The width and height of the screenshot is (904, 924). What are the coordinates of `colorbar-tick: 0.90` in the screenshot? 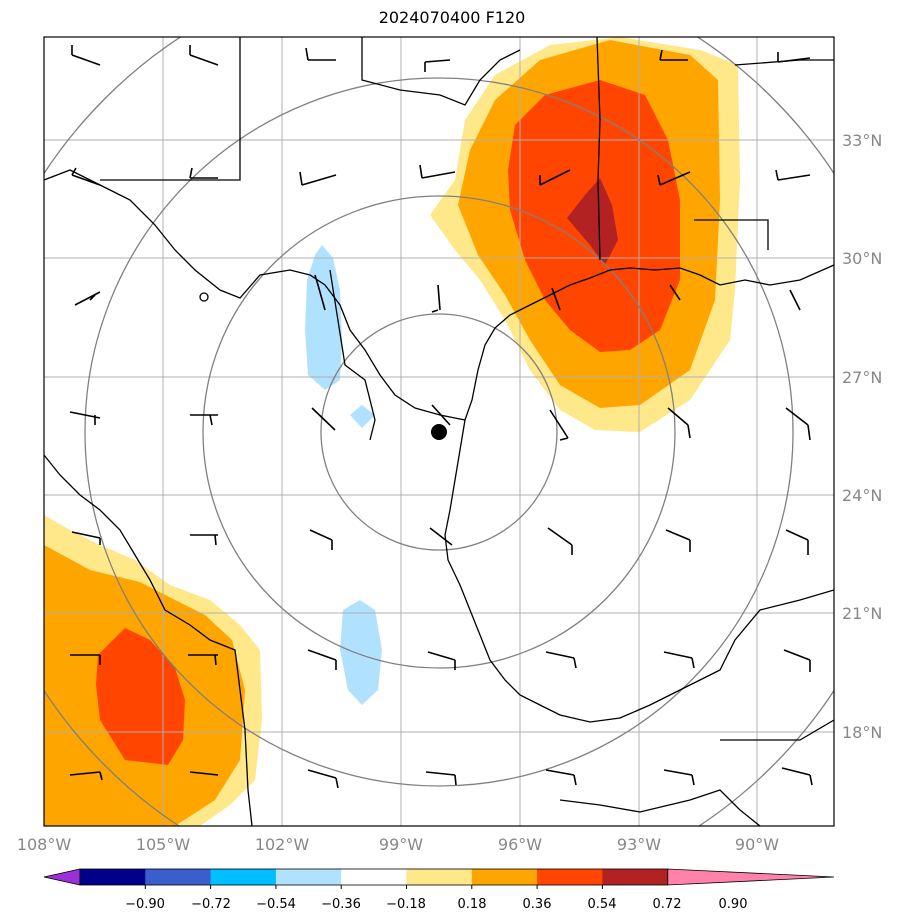 It's located at (733, 904).